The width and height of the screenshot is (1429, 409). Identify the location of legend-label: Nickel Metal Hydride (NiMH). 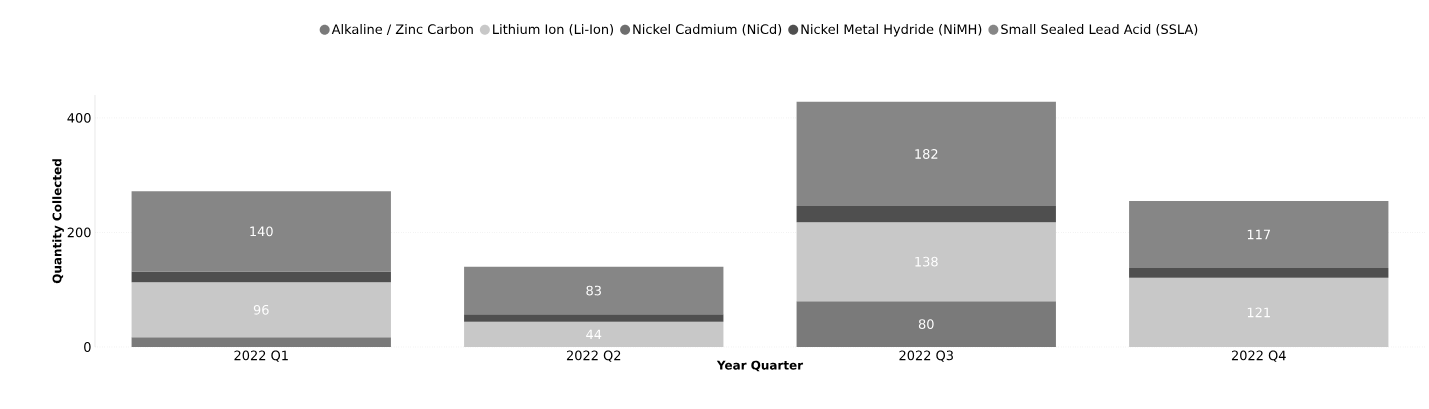
(891, 30).